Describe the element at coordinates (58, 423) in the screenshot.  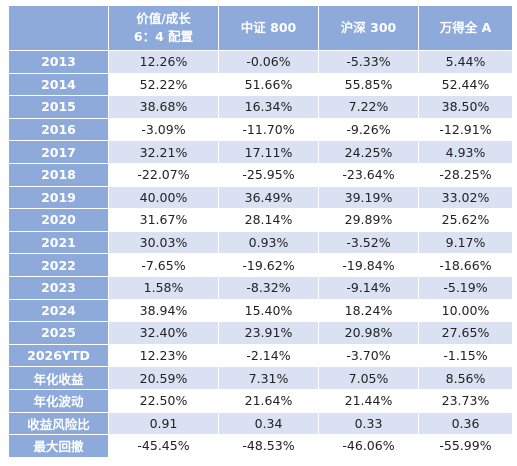
I see `row-label: 收益风险比` at that location.